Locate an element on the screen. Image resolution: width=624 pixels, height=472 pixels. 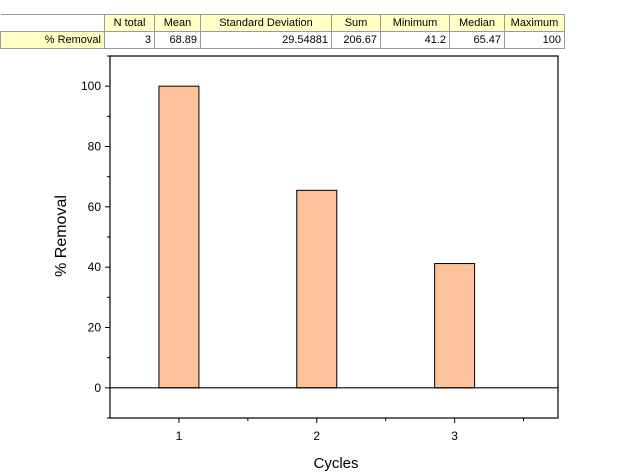
header-sum: Sum is located at coordinates (356, 23).